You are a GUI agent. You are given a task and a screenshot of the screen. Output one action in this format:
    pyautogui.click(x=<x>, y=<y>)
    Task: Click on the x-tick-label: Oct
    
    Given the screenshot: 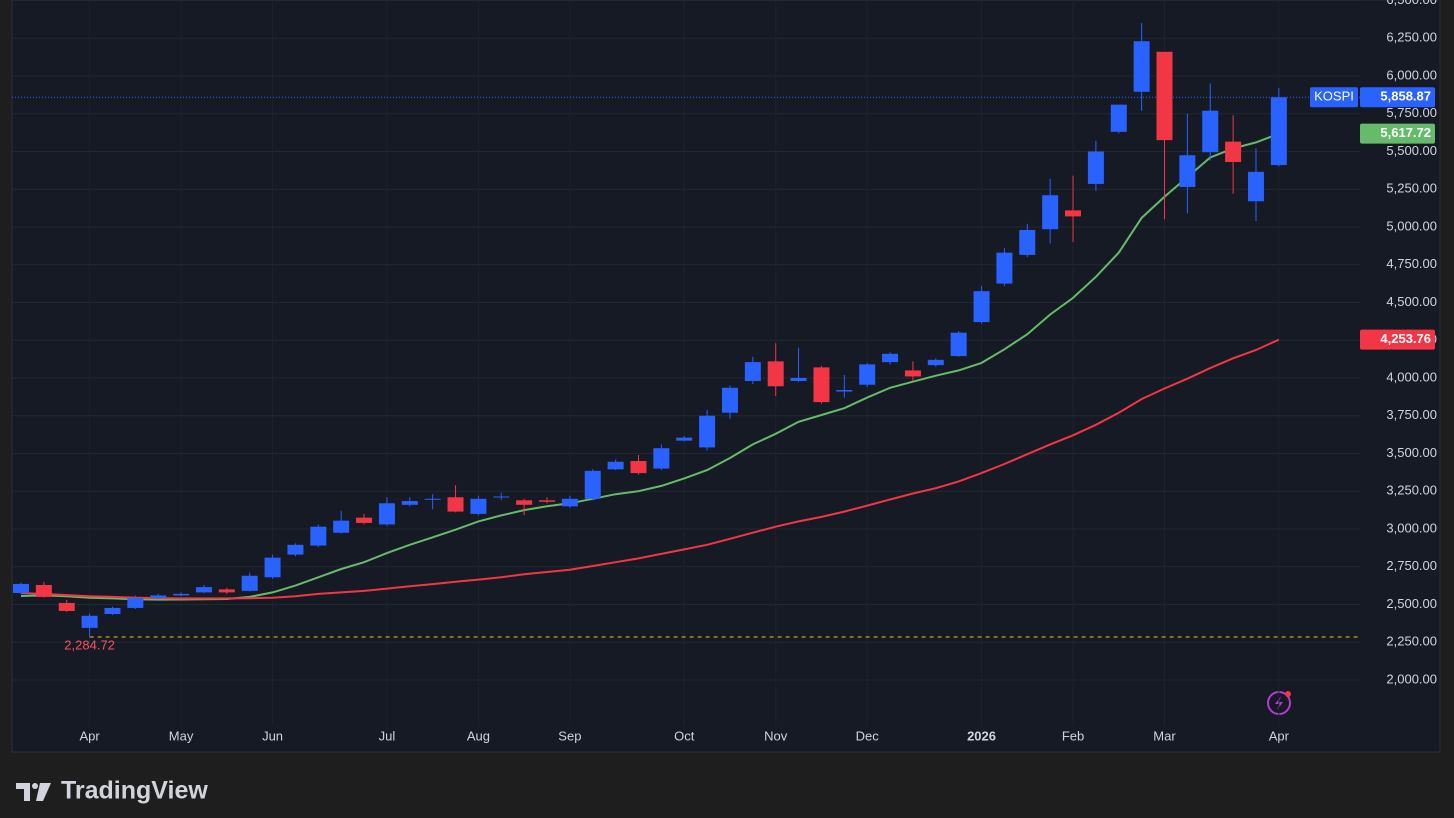 What is the action you would take?
    pyautogui.click(x=684, y=735)
    